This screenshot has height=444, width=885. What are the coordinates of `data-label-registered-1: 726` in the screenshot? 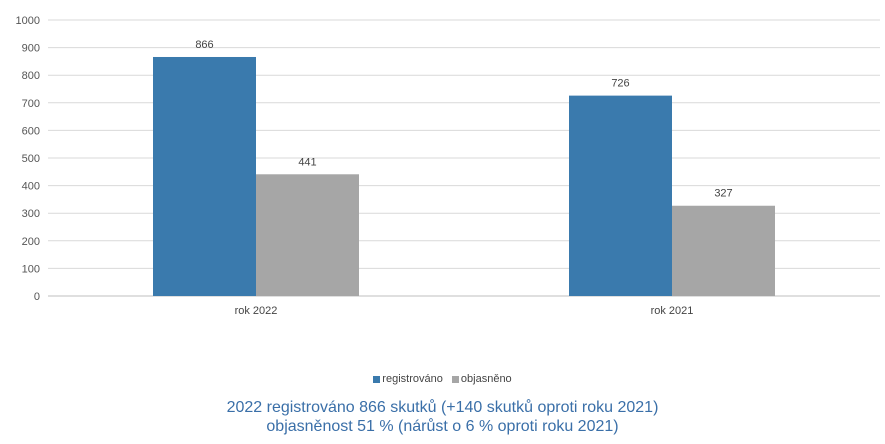 It's located at (620, 84).